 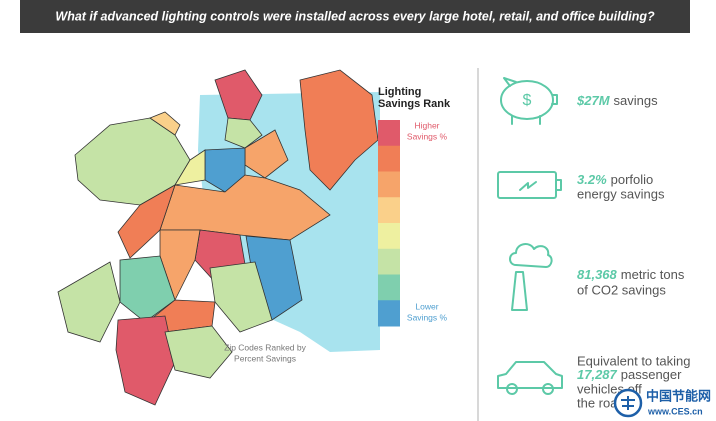 I want to click on legend-low: Savings %, so click(x=427, y=317).